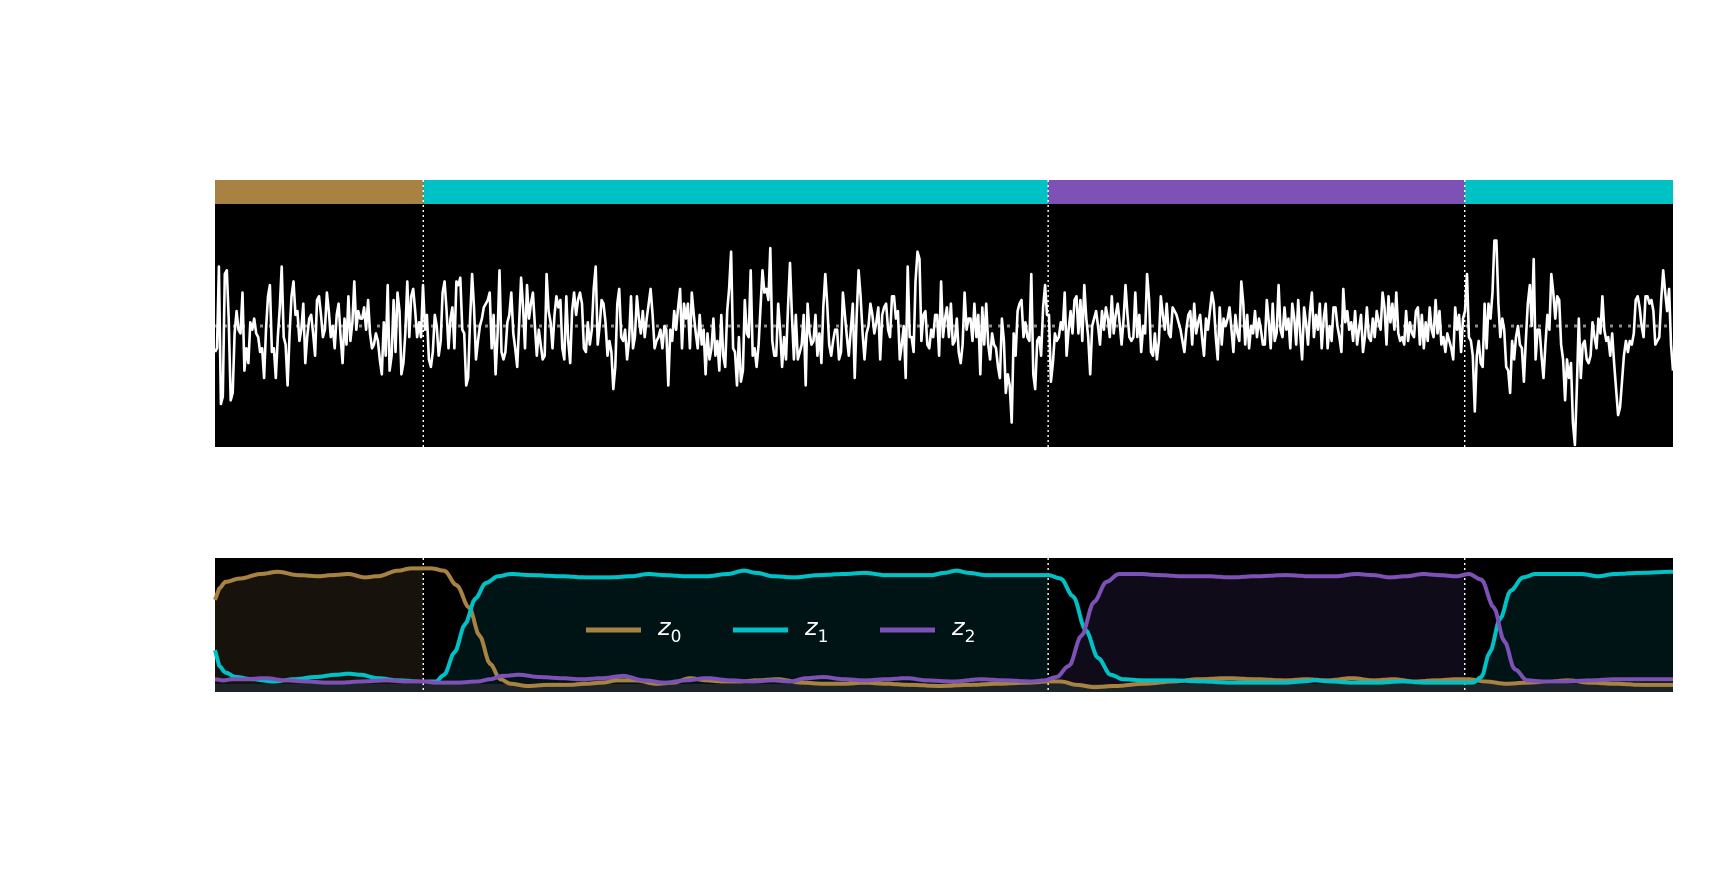  Describe the element at coordinates (676, 637) in the screenshot. I see `legend-sub-z0: 0` at that location.